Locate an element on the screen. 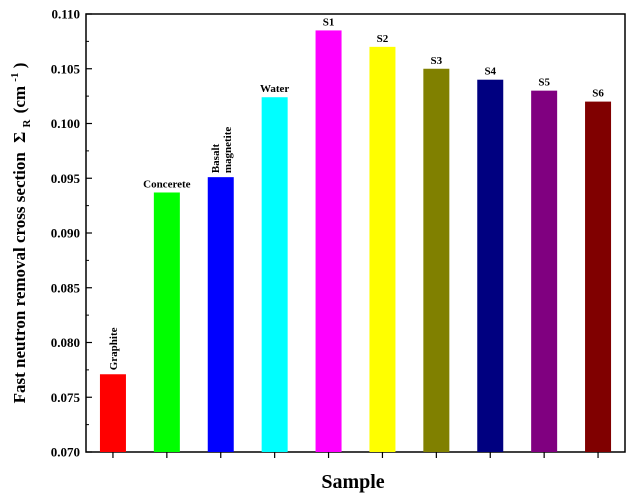  bar-label: Concerete is located at coordinates (167, 184).